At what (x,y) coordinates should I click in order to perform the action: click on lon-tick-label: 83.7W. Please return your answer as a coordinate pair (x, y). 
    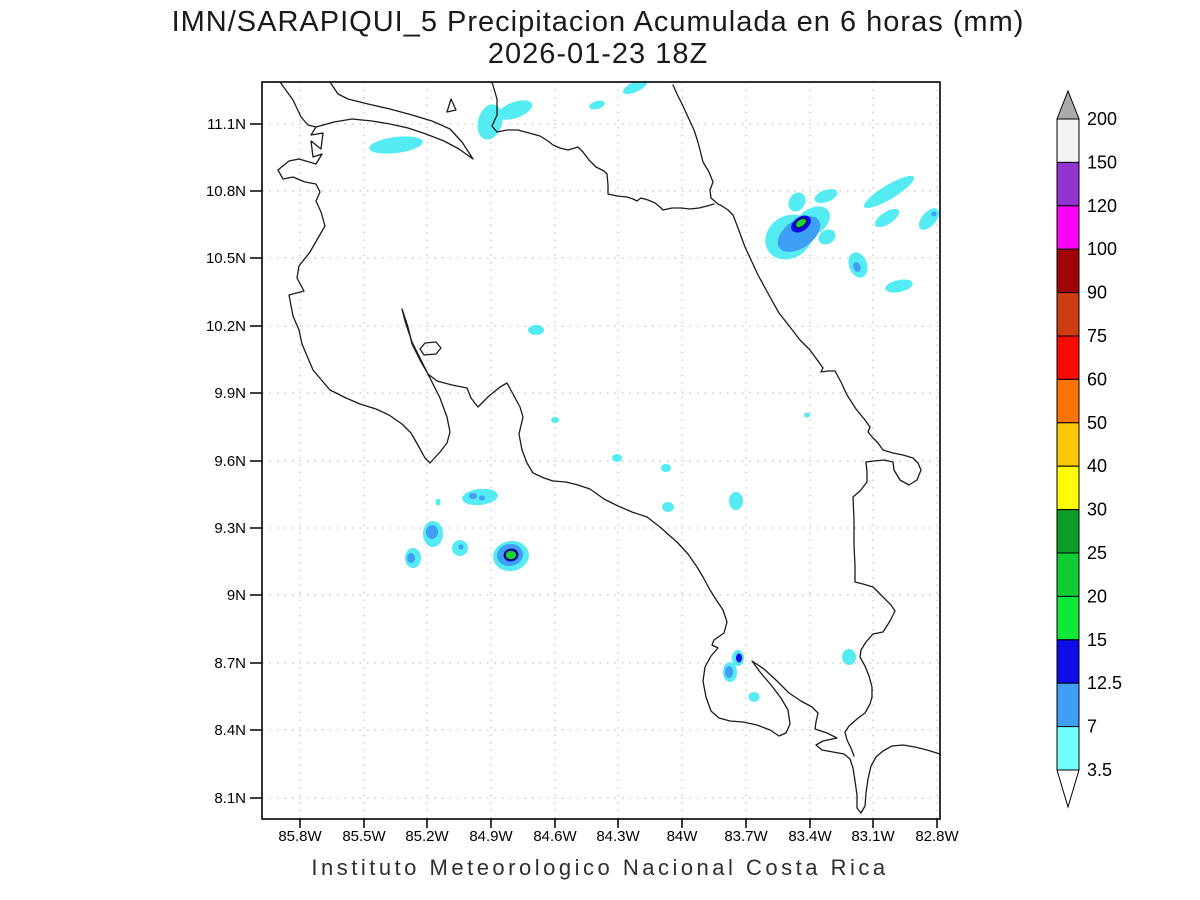
    Looking at the image, I should click on (746, 836).